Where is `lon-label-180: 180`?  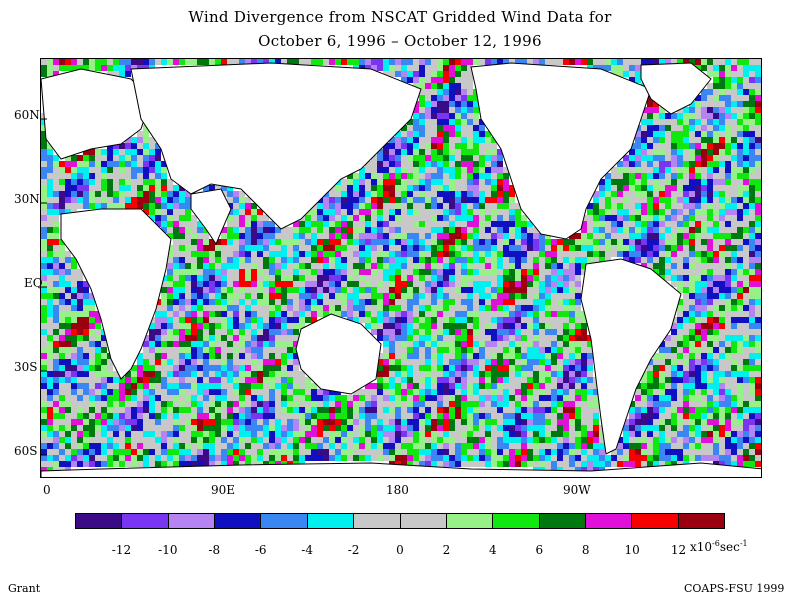 lon-label-180: 180 is located at coordinates (397, 490).